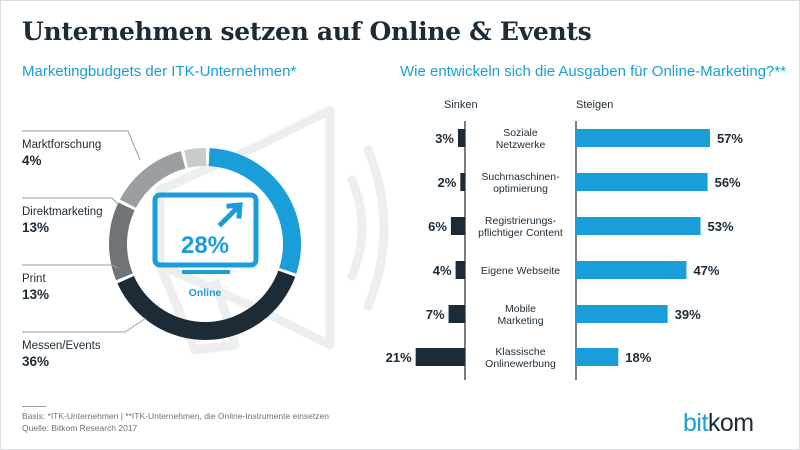  What do you see at coordinates (32, 160) in the screenshot?
I see `legend-value-marktforschung: 4%` at bounding box center [32, 160].